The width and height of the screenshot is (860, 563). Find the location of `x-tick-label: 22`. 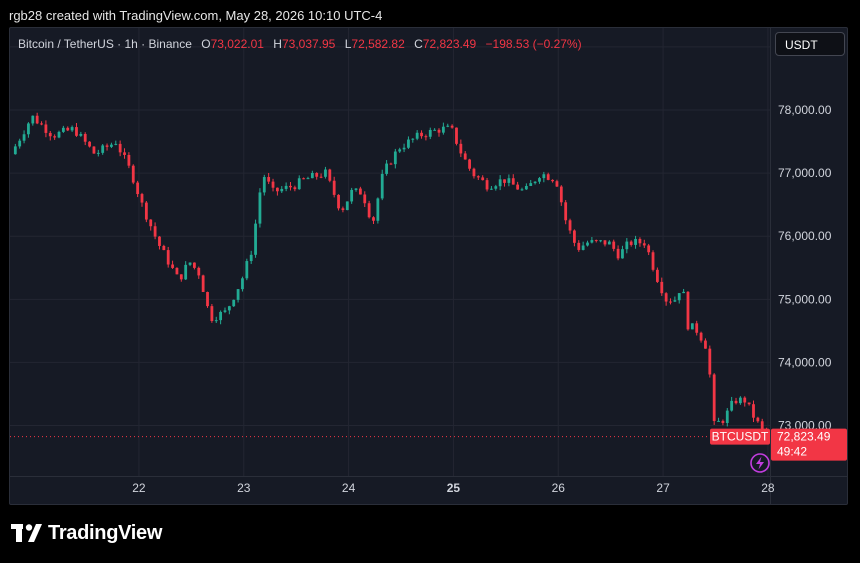

x-tick-label: 22 is located at coordinates (139, 488).